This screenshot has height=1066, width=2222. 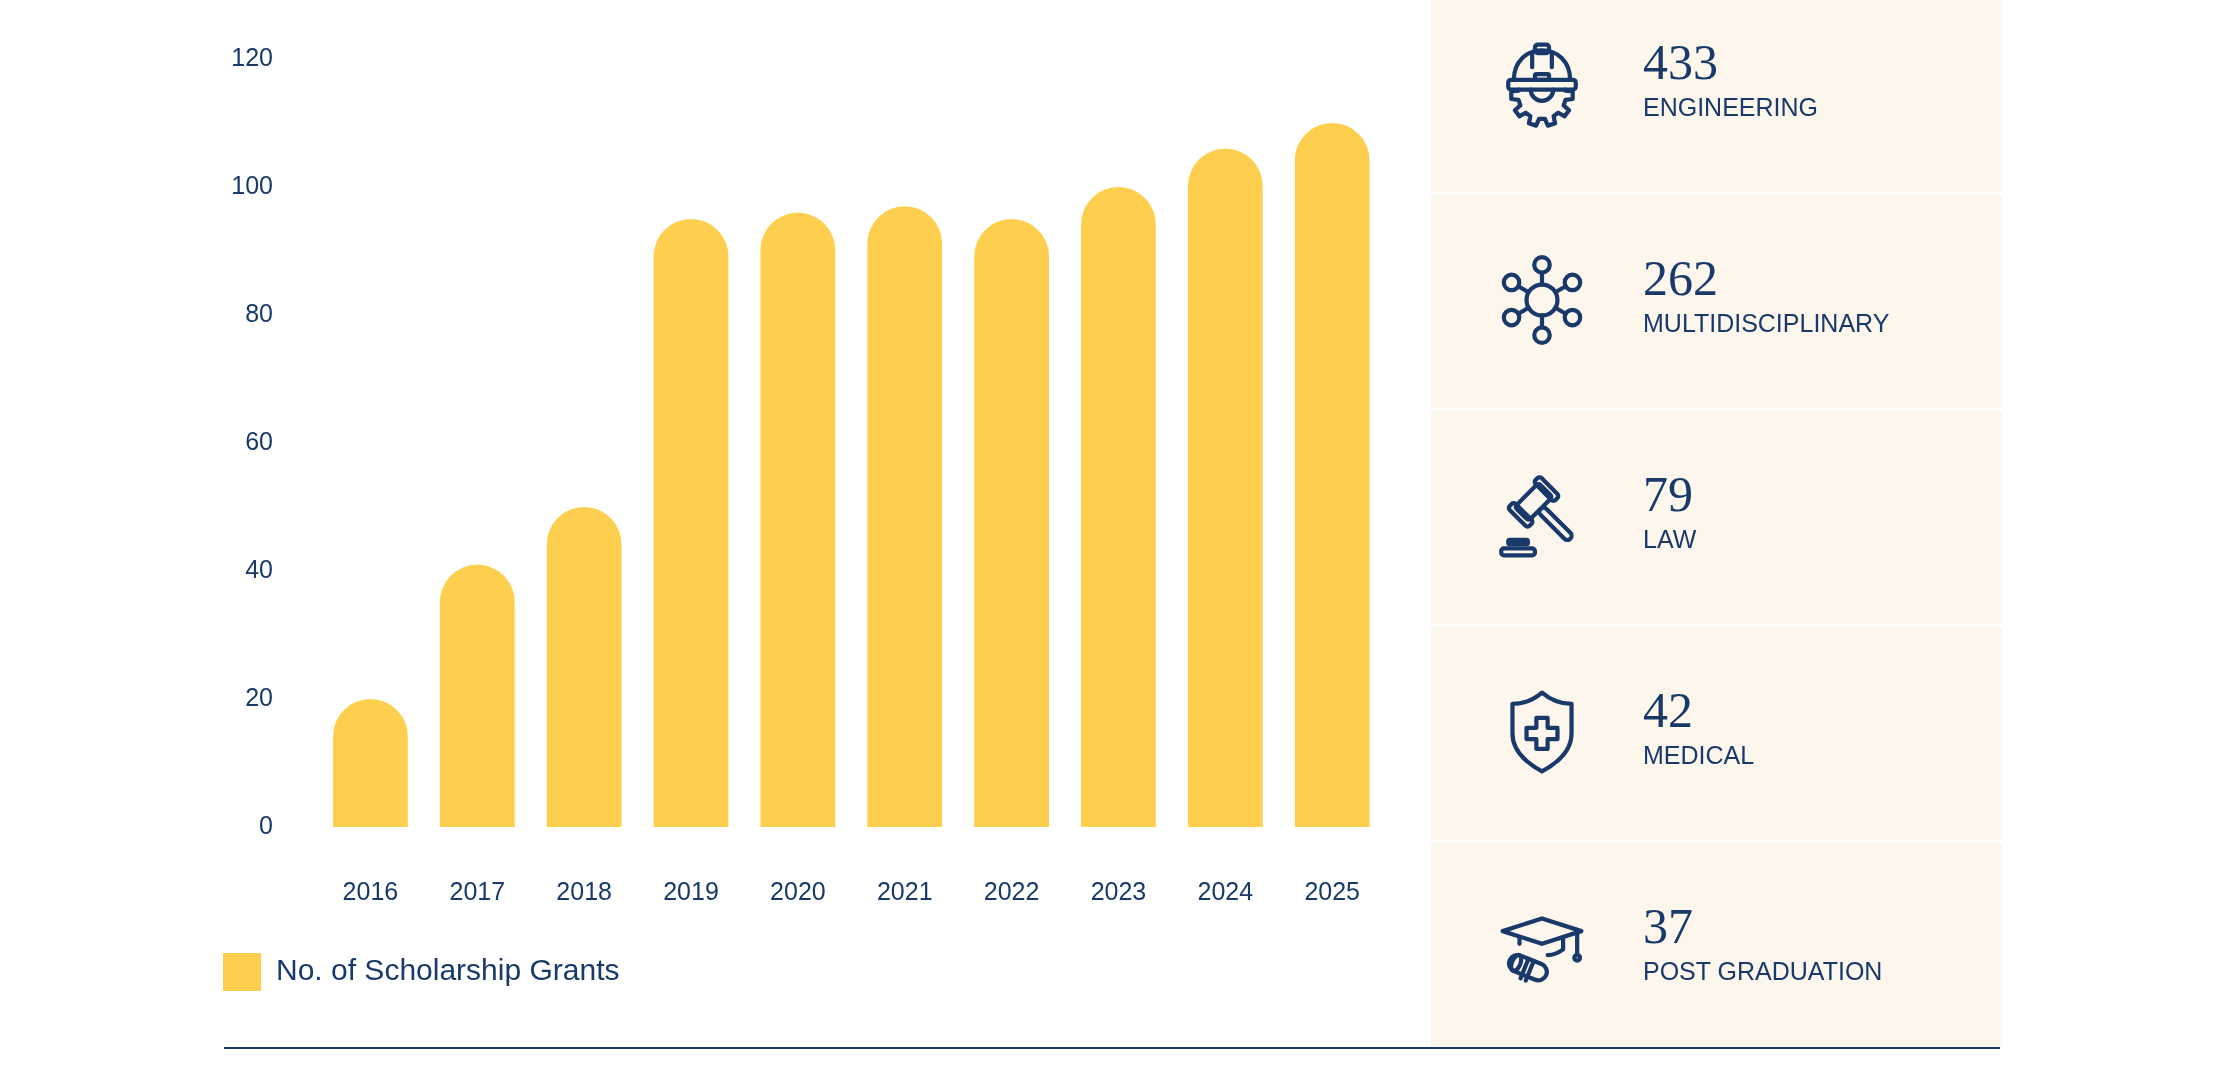 I want to click on x-tick-label: 2019, so click(x=691, y=890).